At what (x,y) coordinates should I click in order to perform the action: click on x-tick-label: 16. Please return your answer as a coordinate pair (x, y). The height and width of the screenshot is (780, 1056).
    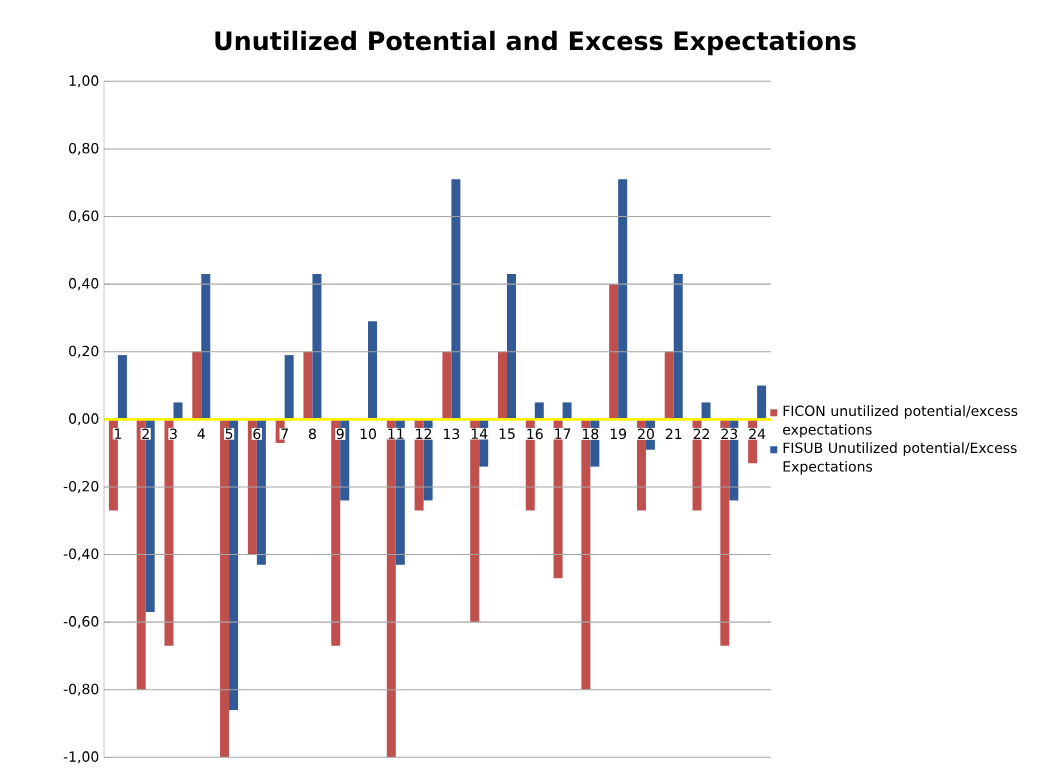
    Looking at the image, I should click on (535, 434).